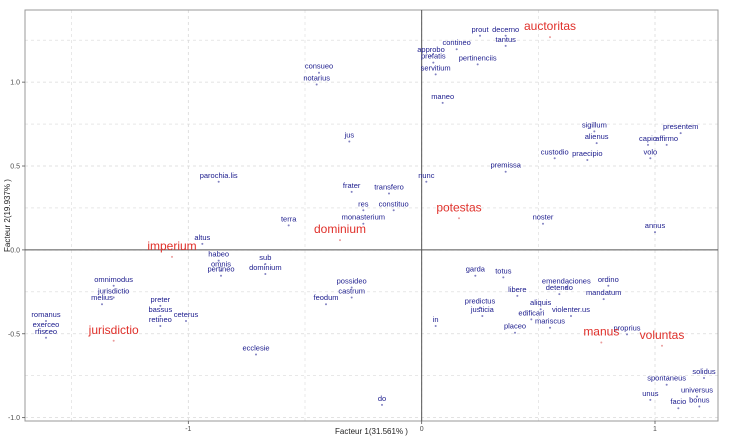 The image size is (730, 438). What do you see at coordinates (186, 314) in the screenshot?
I see `word-label: ceterus` at bounding box center [186, 314].